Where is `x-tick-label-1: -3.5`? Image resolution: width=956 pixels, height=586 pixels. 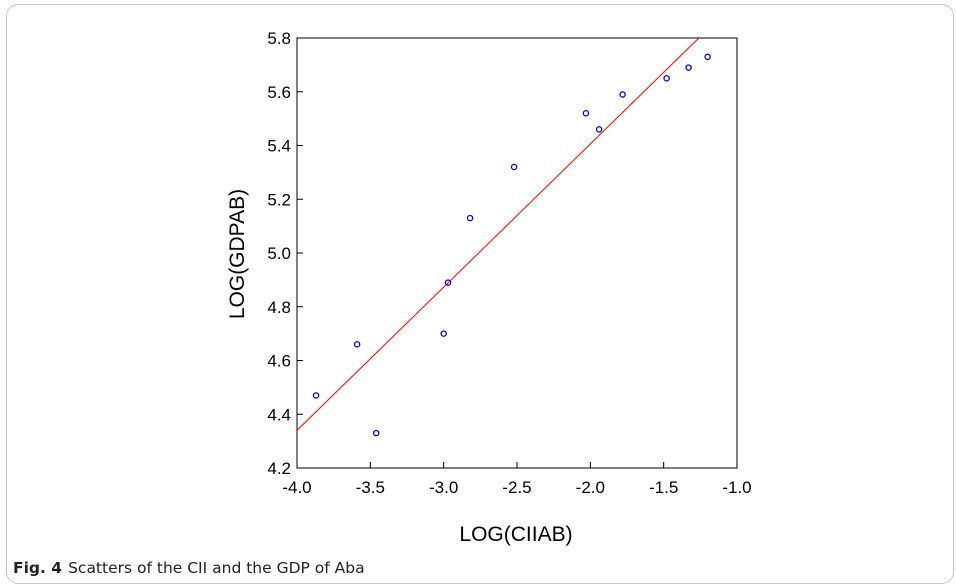
x-tick-label-1: -3.5 is located at coordinates (370, 487).